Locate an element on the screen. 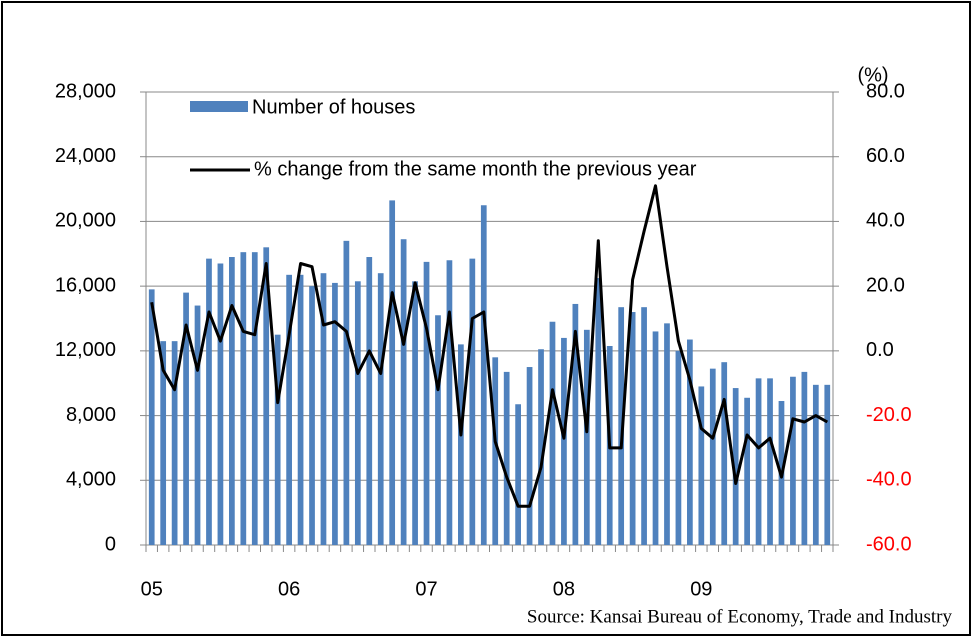 This screenshot has height=638, width=973. y2-tick-label: 60.0 is located at coordinates (885, 156).